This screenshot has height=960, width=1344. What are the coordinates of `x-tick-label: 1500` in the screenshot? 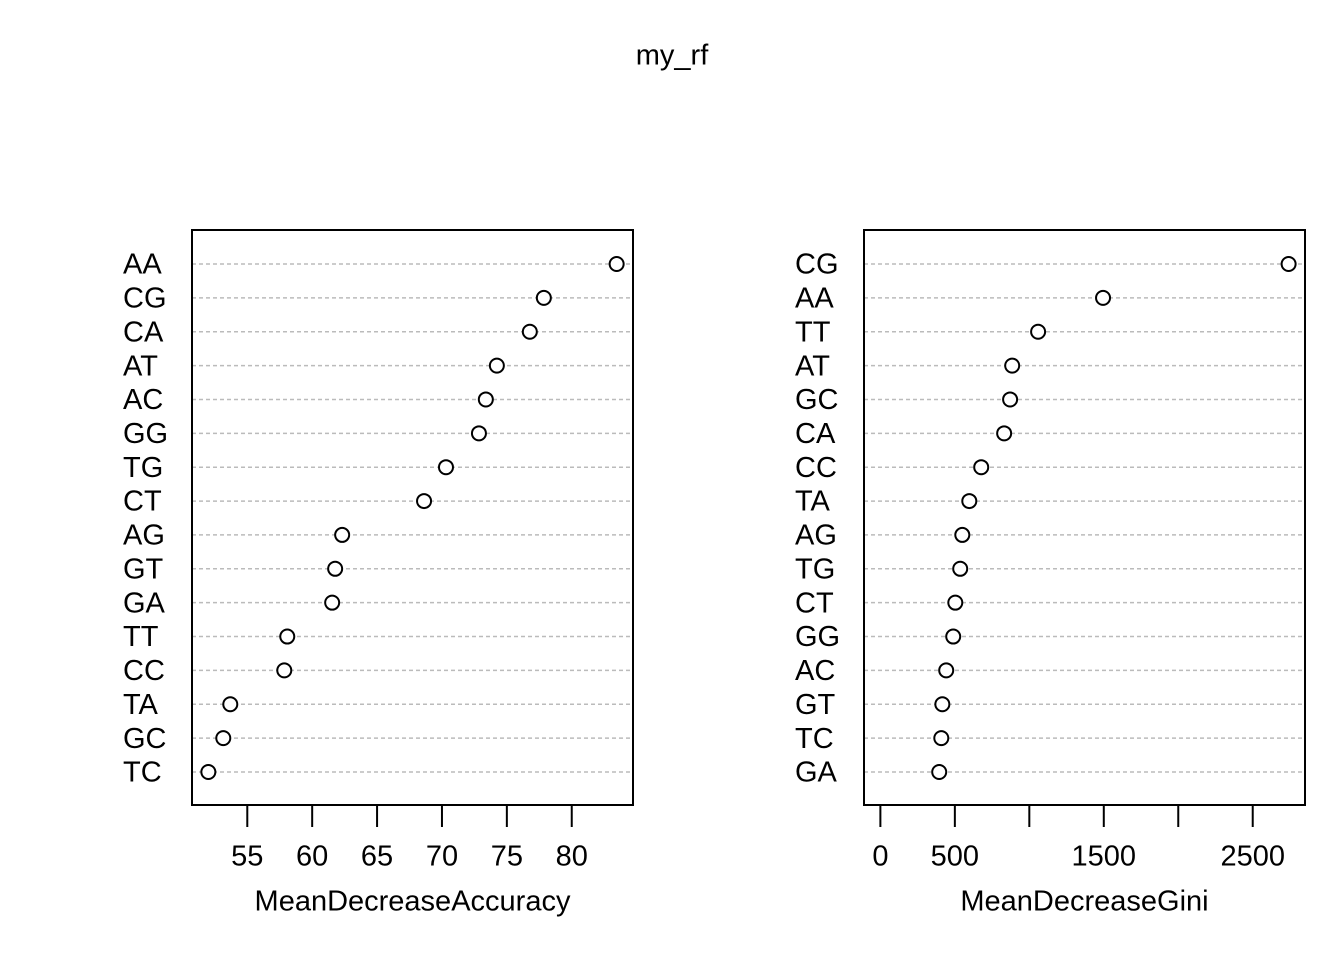 It's located at (1104, 857).